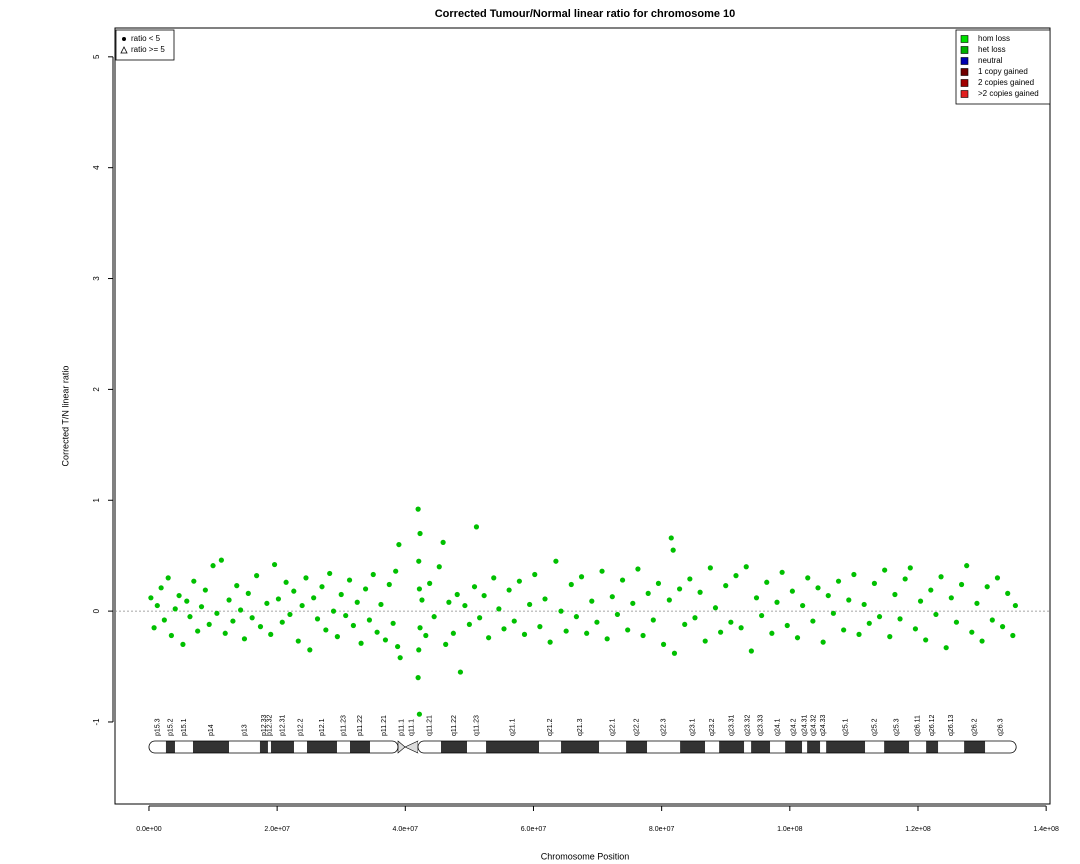  What do you see at coordinates (992, 49) in the screenshot?
I see `legend-label: het loss` at bounding box center [992, 49].